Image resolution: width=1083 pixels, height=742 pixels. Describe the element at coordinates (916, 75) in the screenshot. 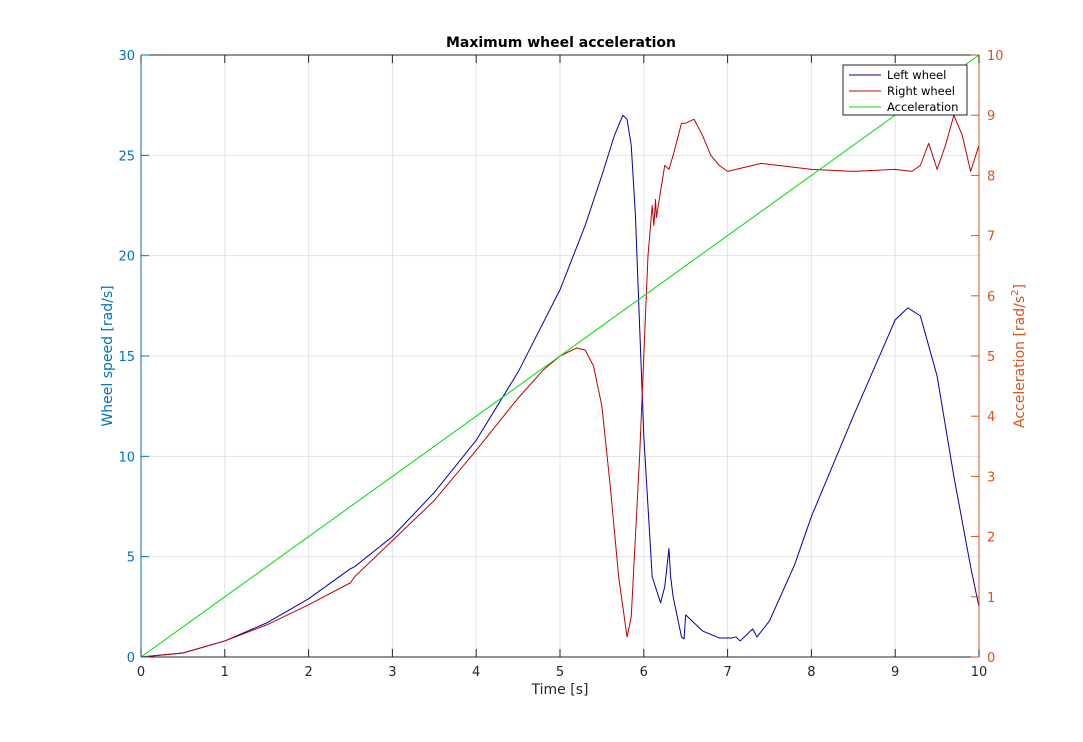

I see `legend-entry-label: Left wheel` at that location.